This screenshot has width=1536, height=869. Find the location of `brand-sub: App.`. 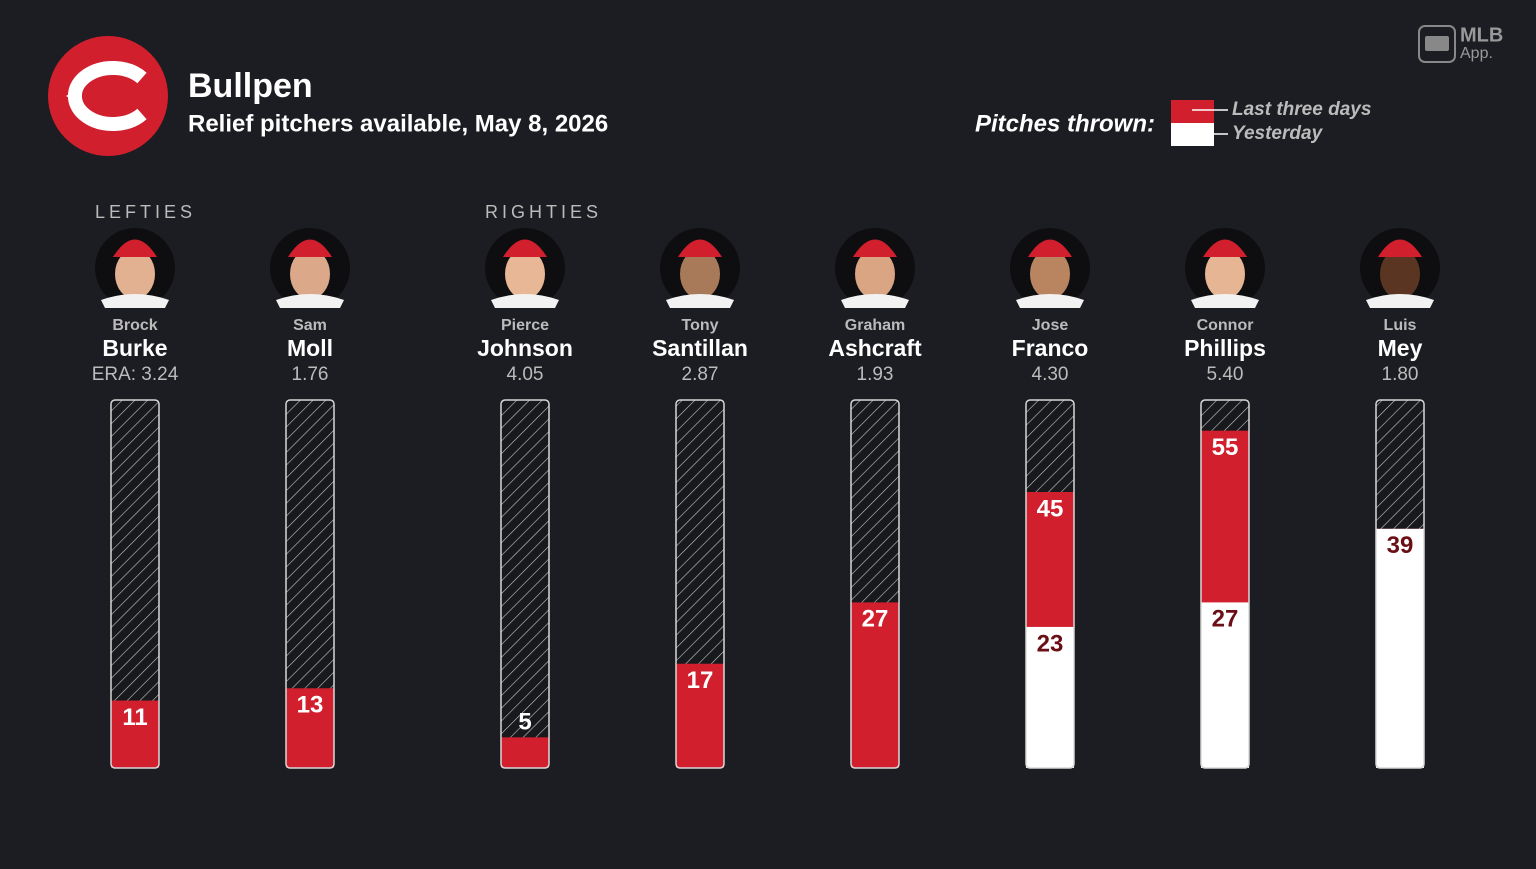

brand-sub: App. is located at coordinates (1476, 53).